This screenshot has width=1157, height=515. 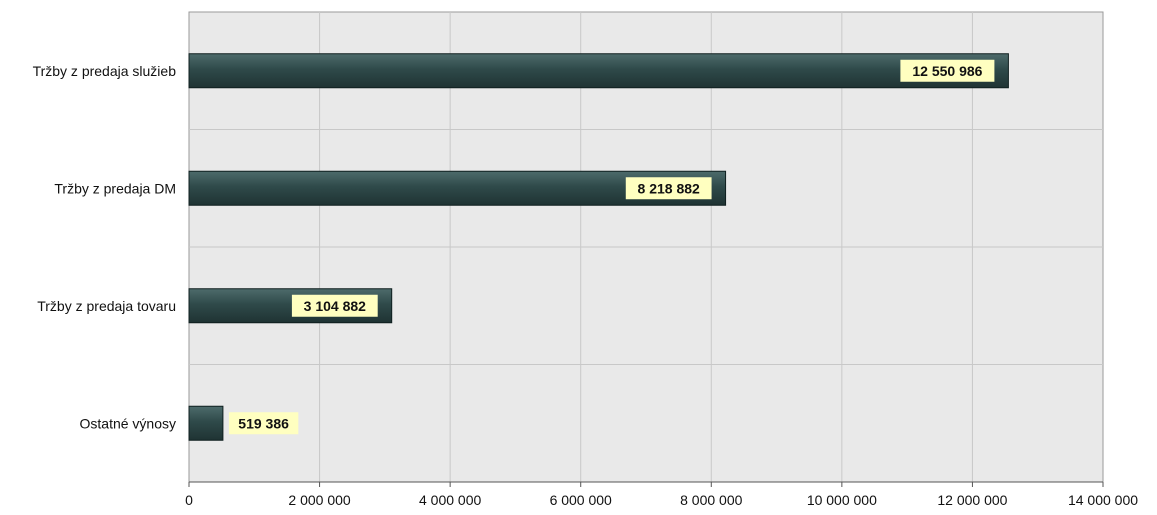 What do you see at coordinates (105, 71) in the screenshot?
I see `y-category-label: Tržby z predaja služieb` at bounding box center [105, 71].